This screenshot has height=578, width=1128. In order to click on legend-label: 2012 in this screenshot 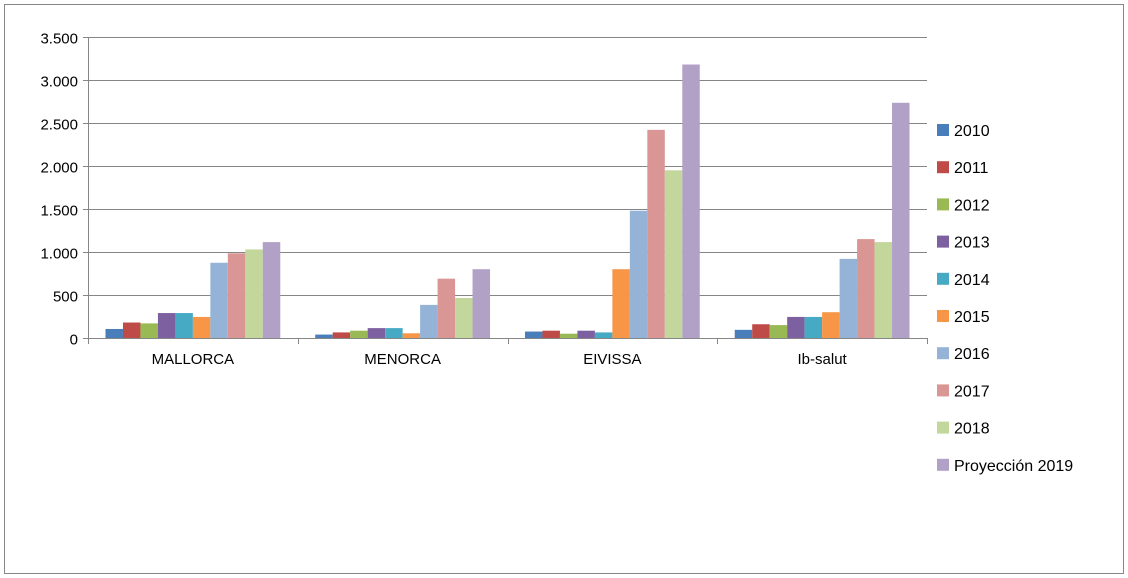, I will do `click(972, 205)`.